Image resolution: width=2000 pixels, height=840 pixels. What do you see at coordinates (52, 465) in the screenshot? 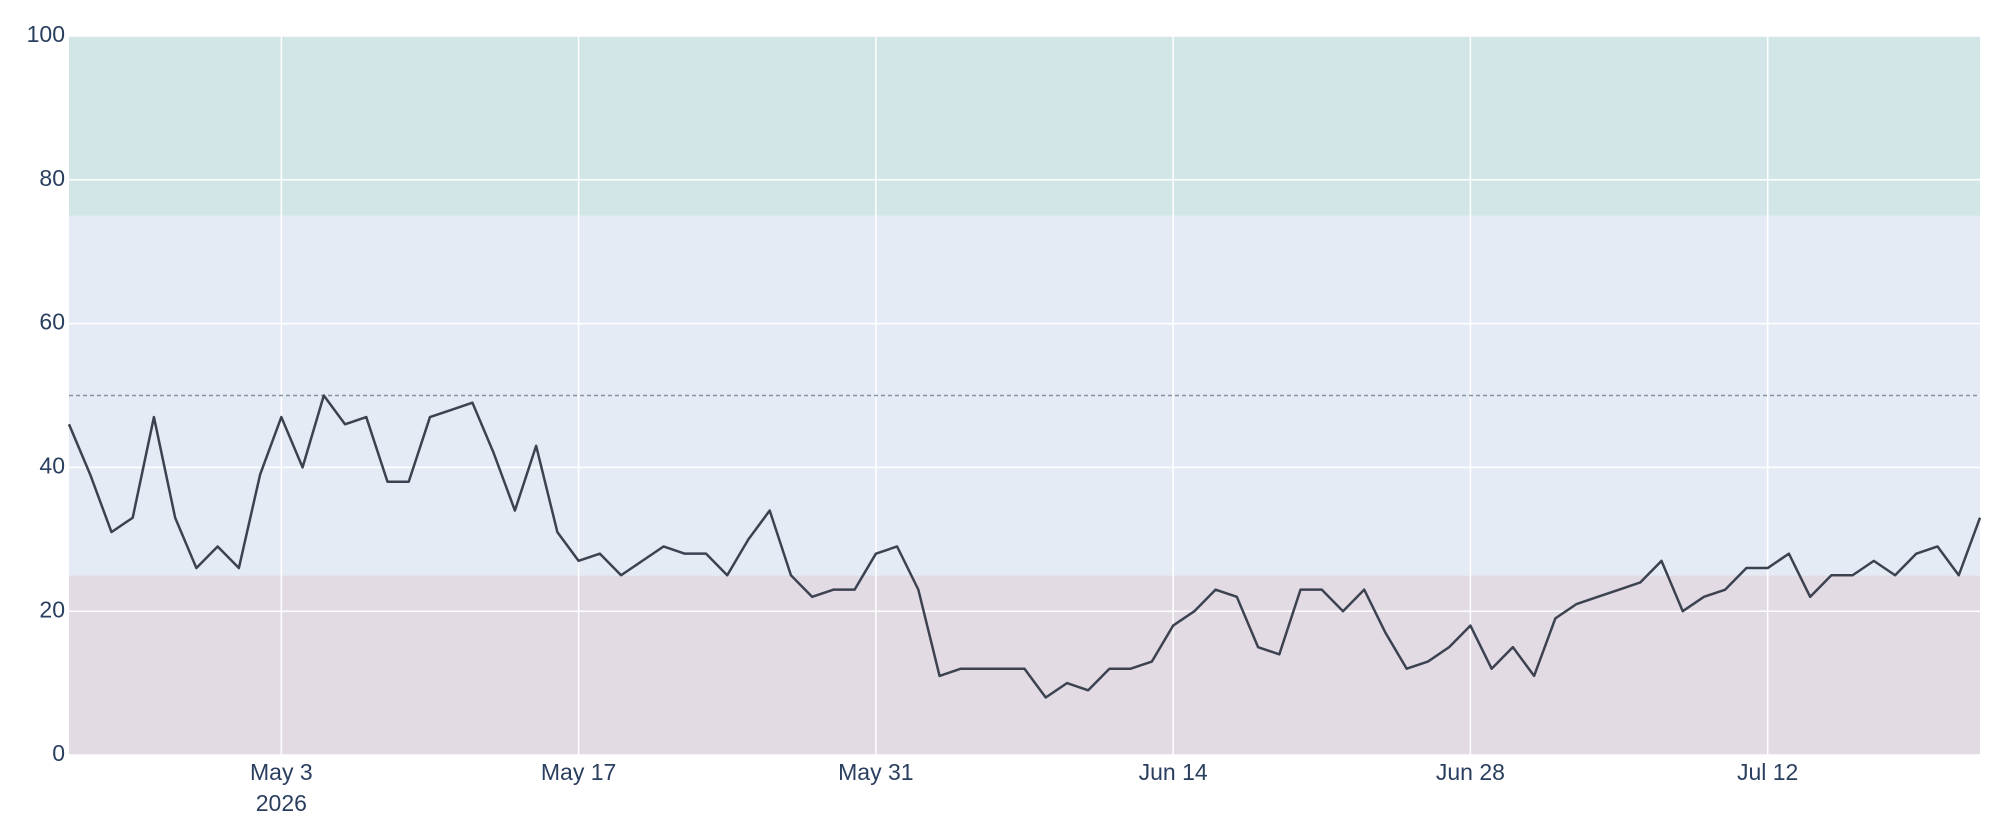
I see `y-tick-label: 40` at bounding box center [52, 465].